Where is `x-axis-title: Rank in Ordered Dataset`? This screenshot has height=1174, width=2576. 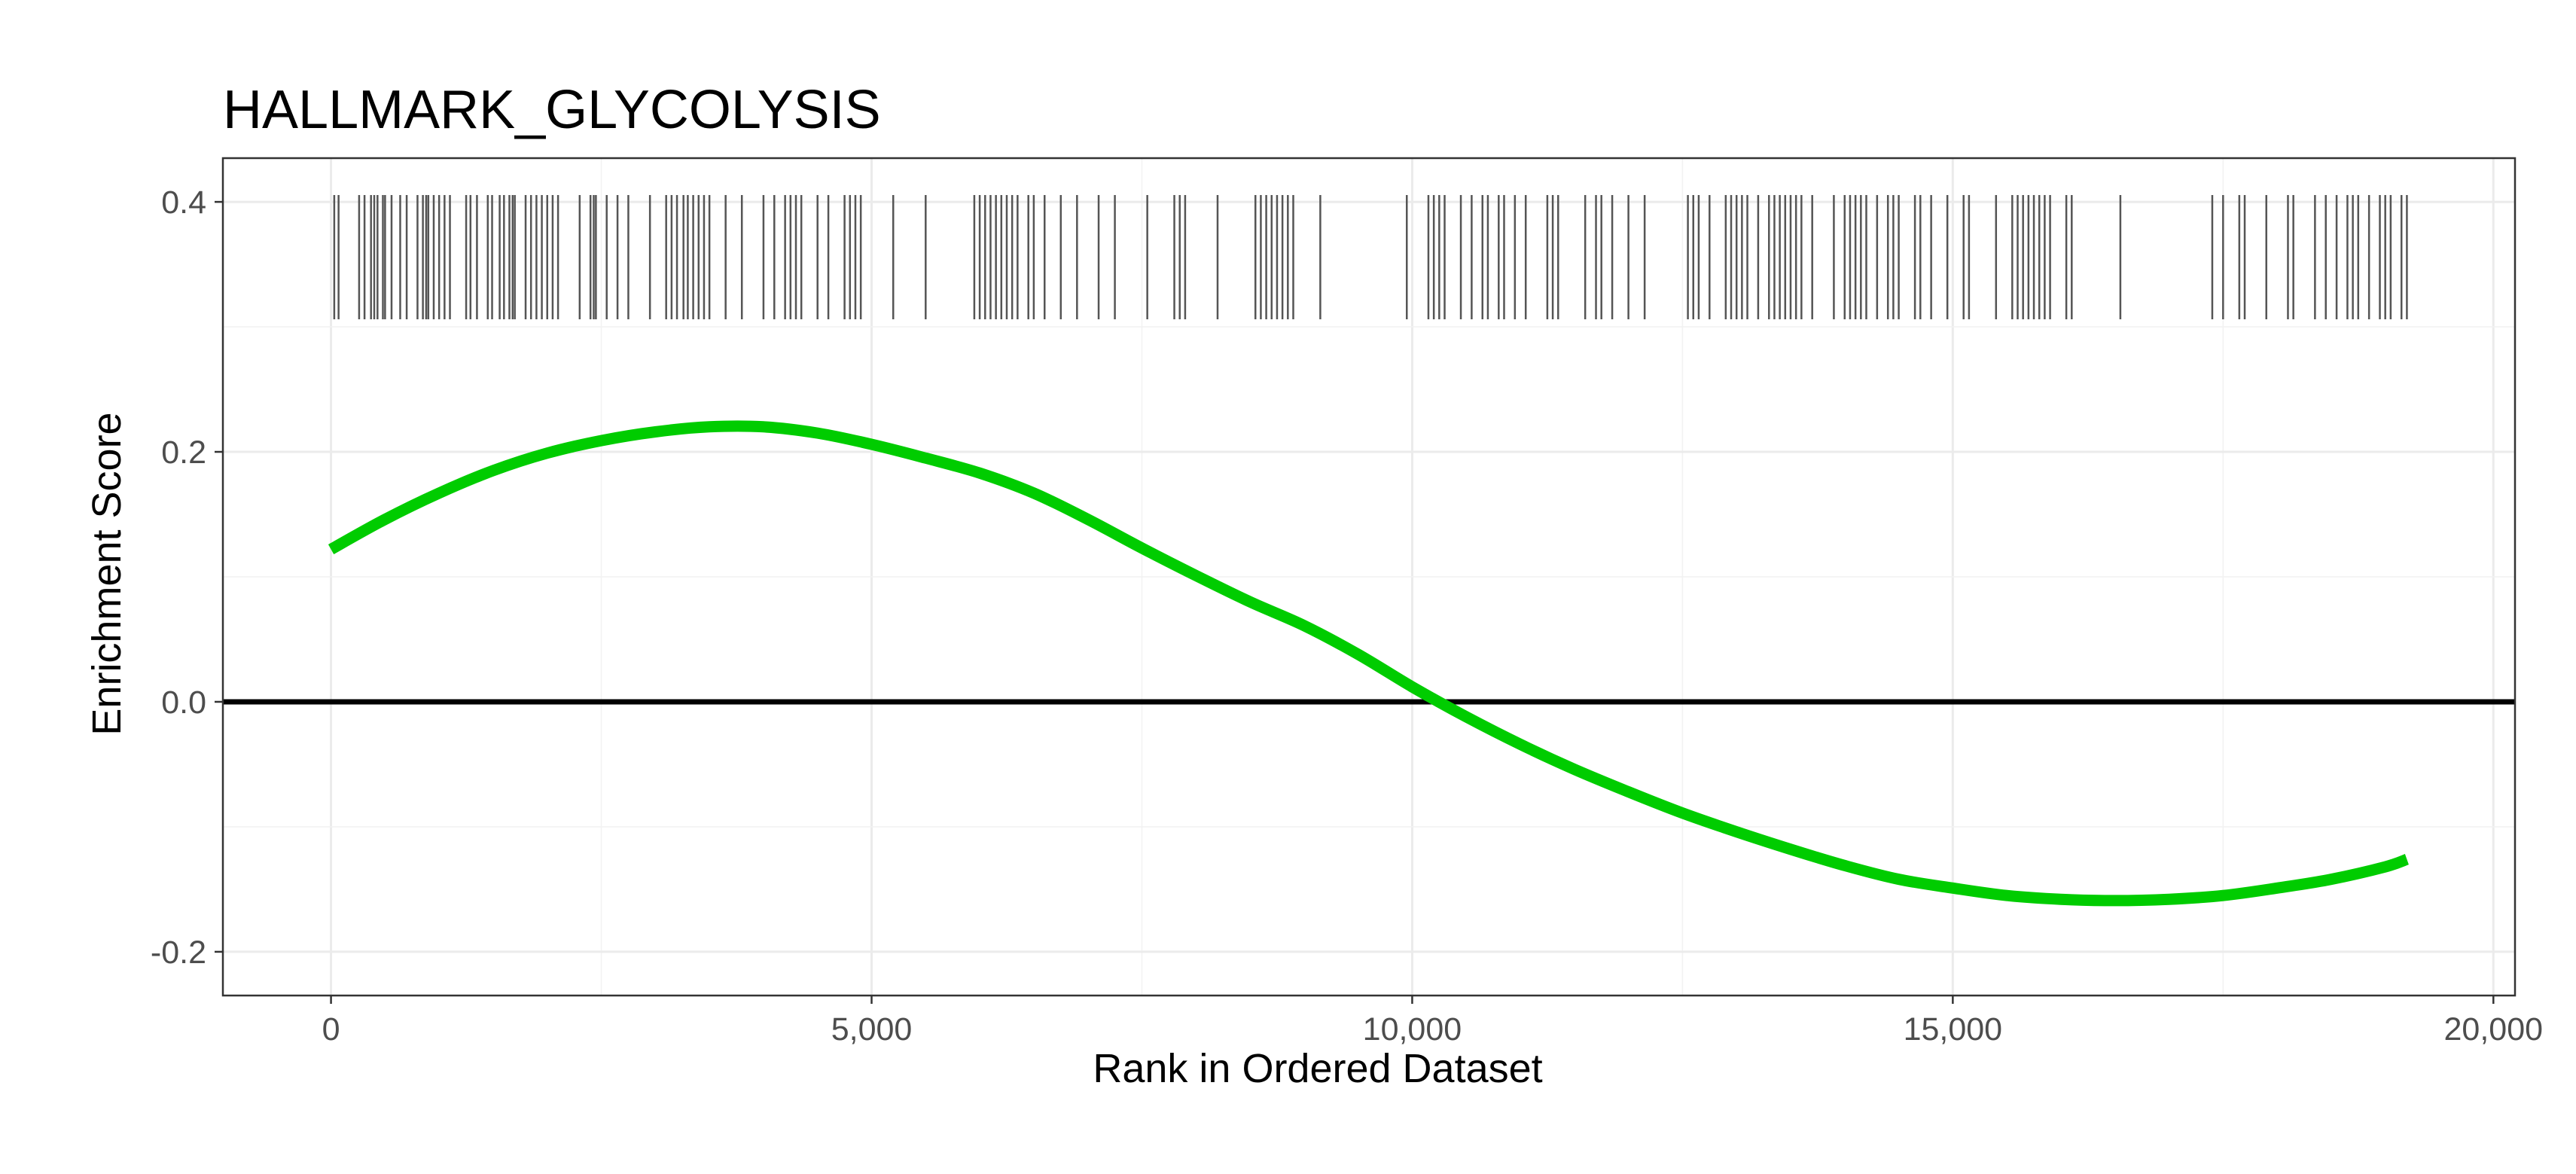
x-axis-title: Rank in Ordered Dataset is located at coordinates (1317, 1068).